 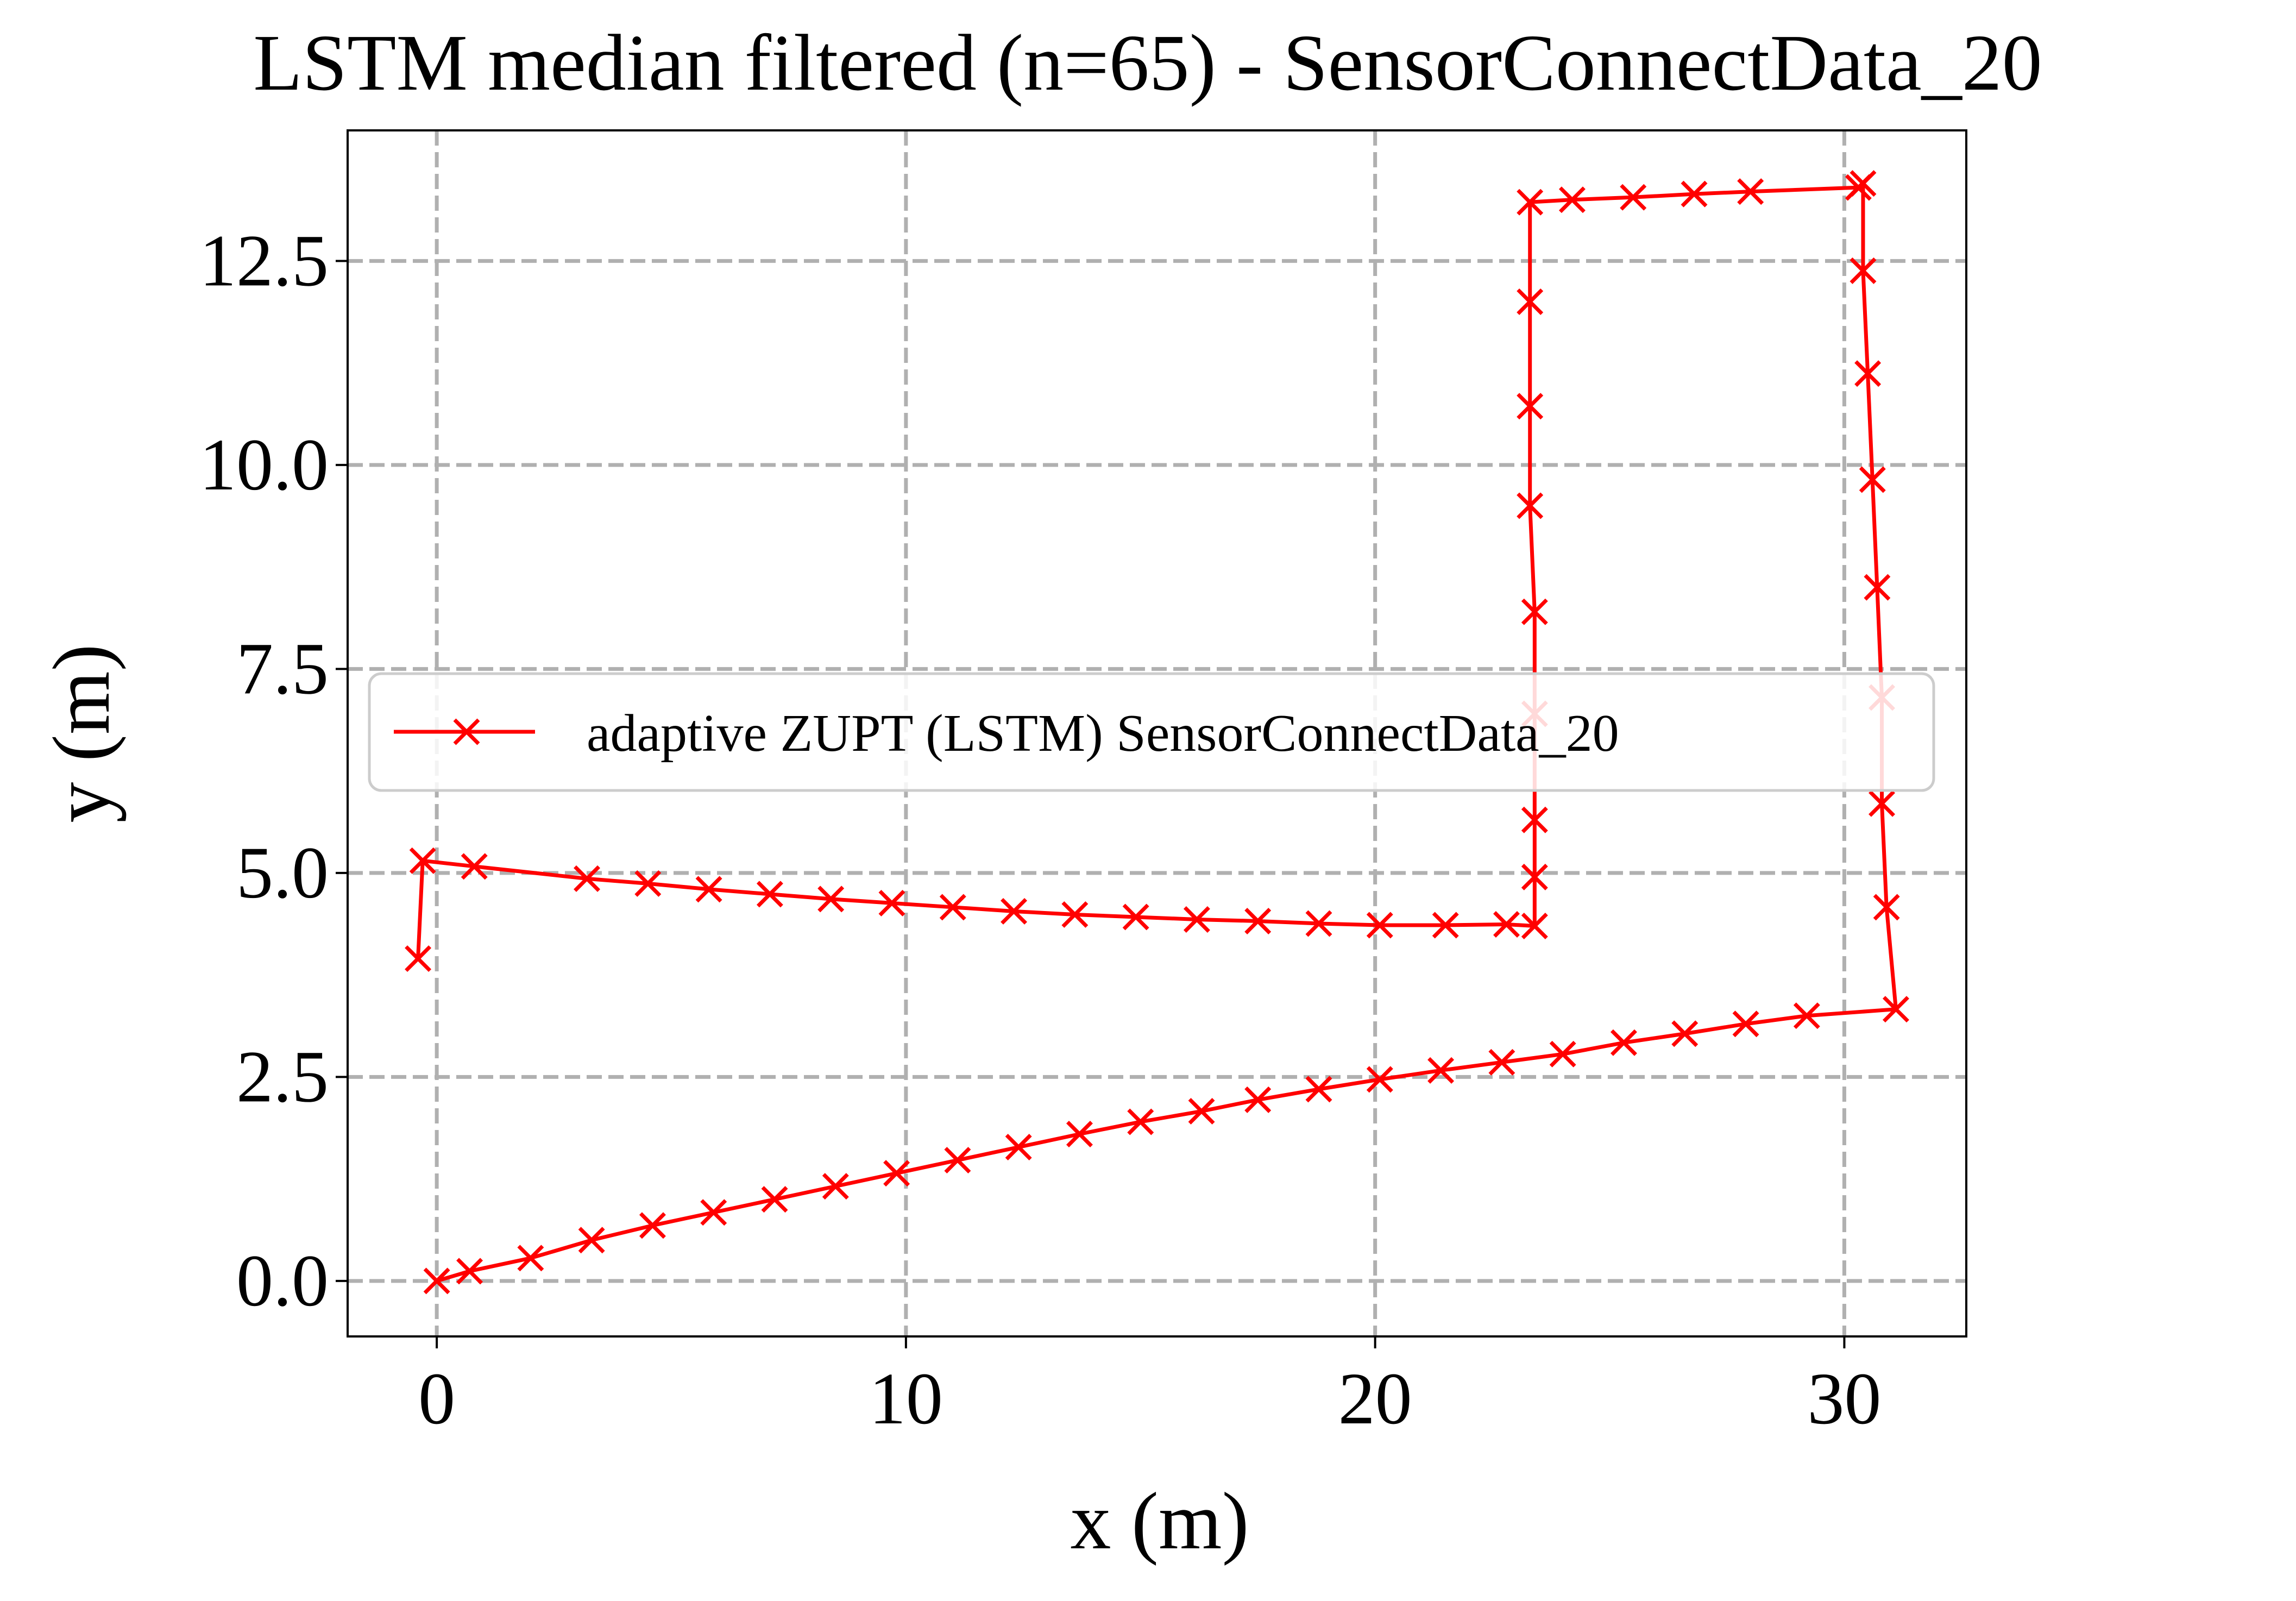 What do you see at coordinates (282, 1076) in the screenshot?
I see `y-tick-label: 2.5` at bounding box center [282, 1076].